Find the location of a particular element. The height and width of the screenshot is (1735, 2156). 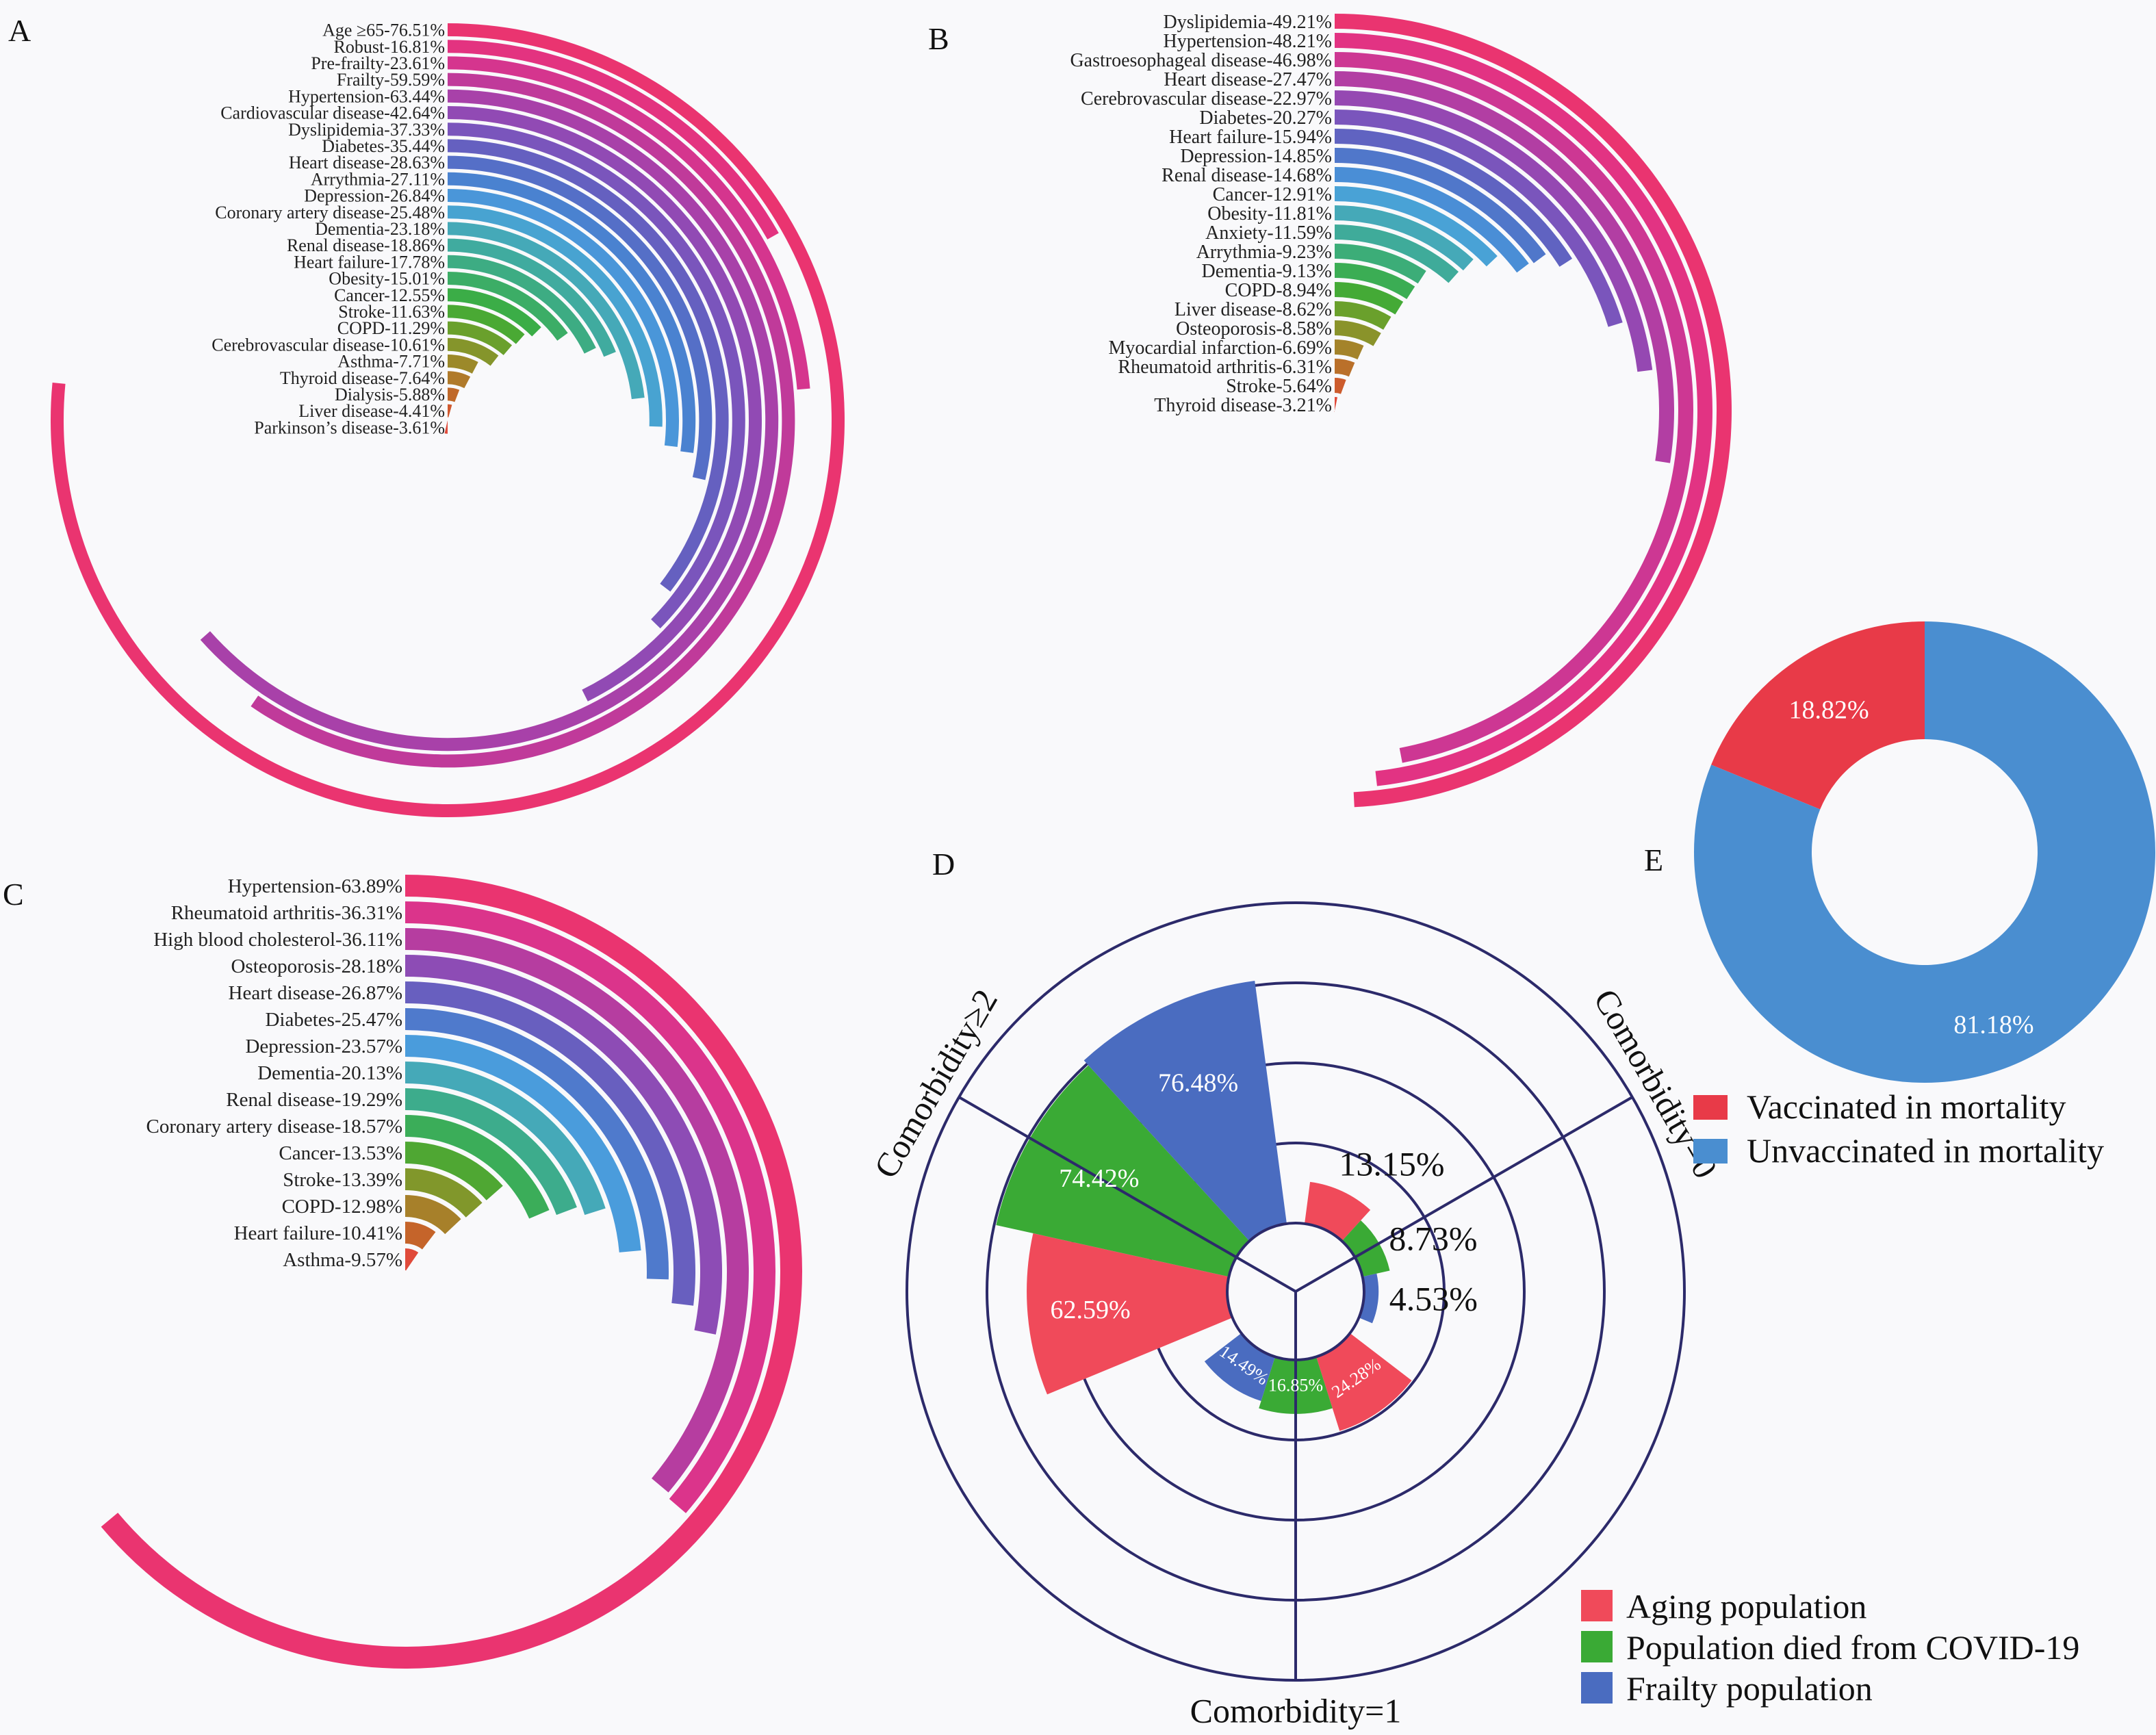

value-label: 74.42% is located at coordinates (1099, 1179).